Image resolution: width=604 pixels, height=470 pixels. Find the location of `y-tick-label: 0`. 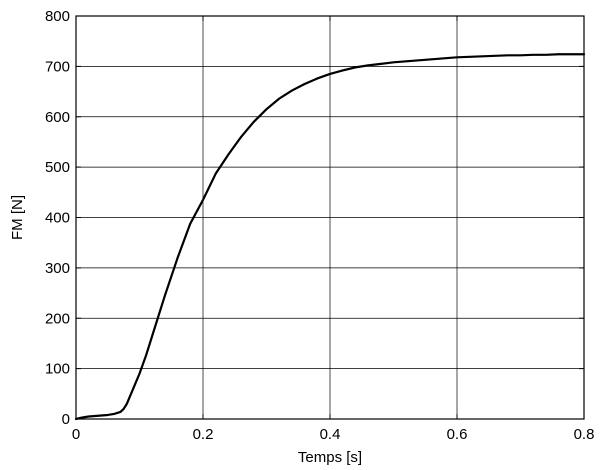

y-tick-label: 0 is located at coordinates (66, 419).